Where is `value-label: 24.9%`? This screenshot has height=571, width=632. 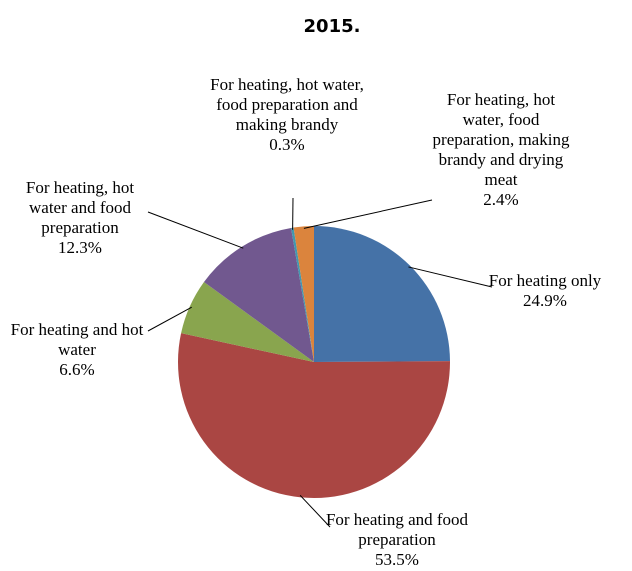 value-label: 24.9% is located at coordinates (545, 300).